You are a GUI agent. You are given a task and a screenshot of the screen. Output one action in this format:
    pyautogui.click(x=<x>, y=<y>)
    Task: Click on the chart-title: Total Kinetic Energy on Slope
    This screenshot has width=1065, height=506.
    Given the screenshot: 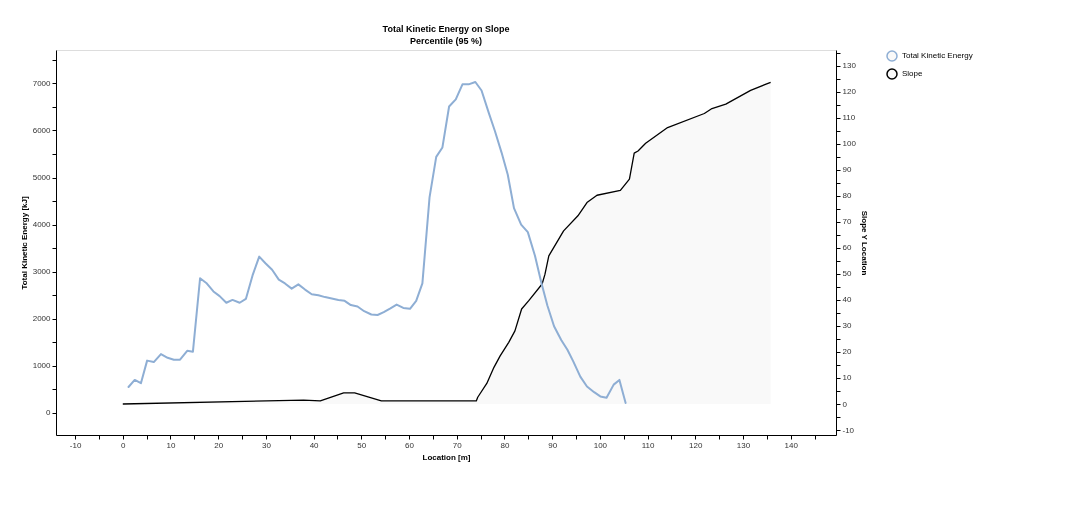 What is the action you would take?
    pyautogui.click(x=446, y=29)
    